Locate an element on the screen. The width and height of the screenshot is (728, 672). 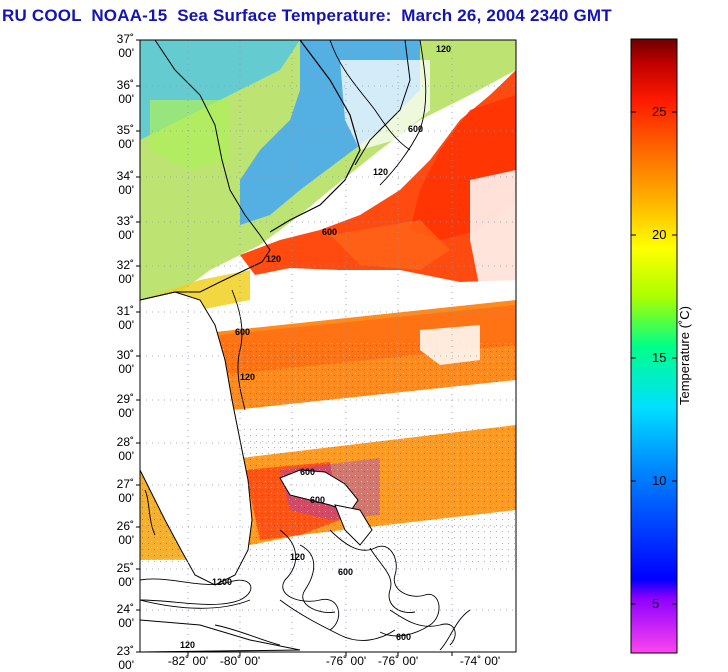
lat-label: 37˚ 00' is located at coordinates (125, 46).